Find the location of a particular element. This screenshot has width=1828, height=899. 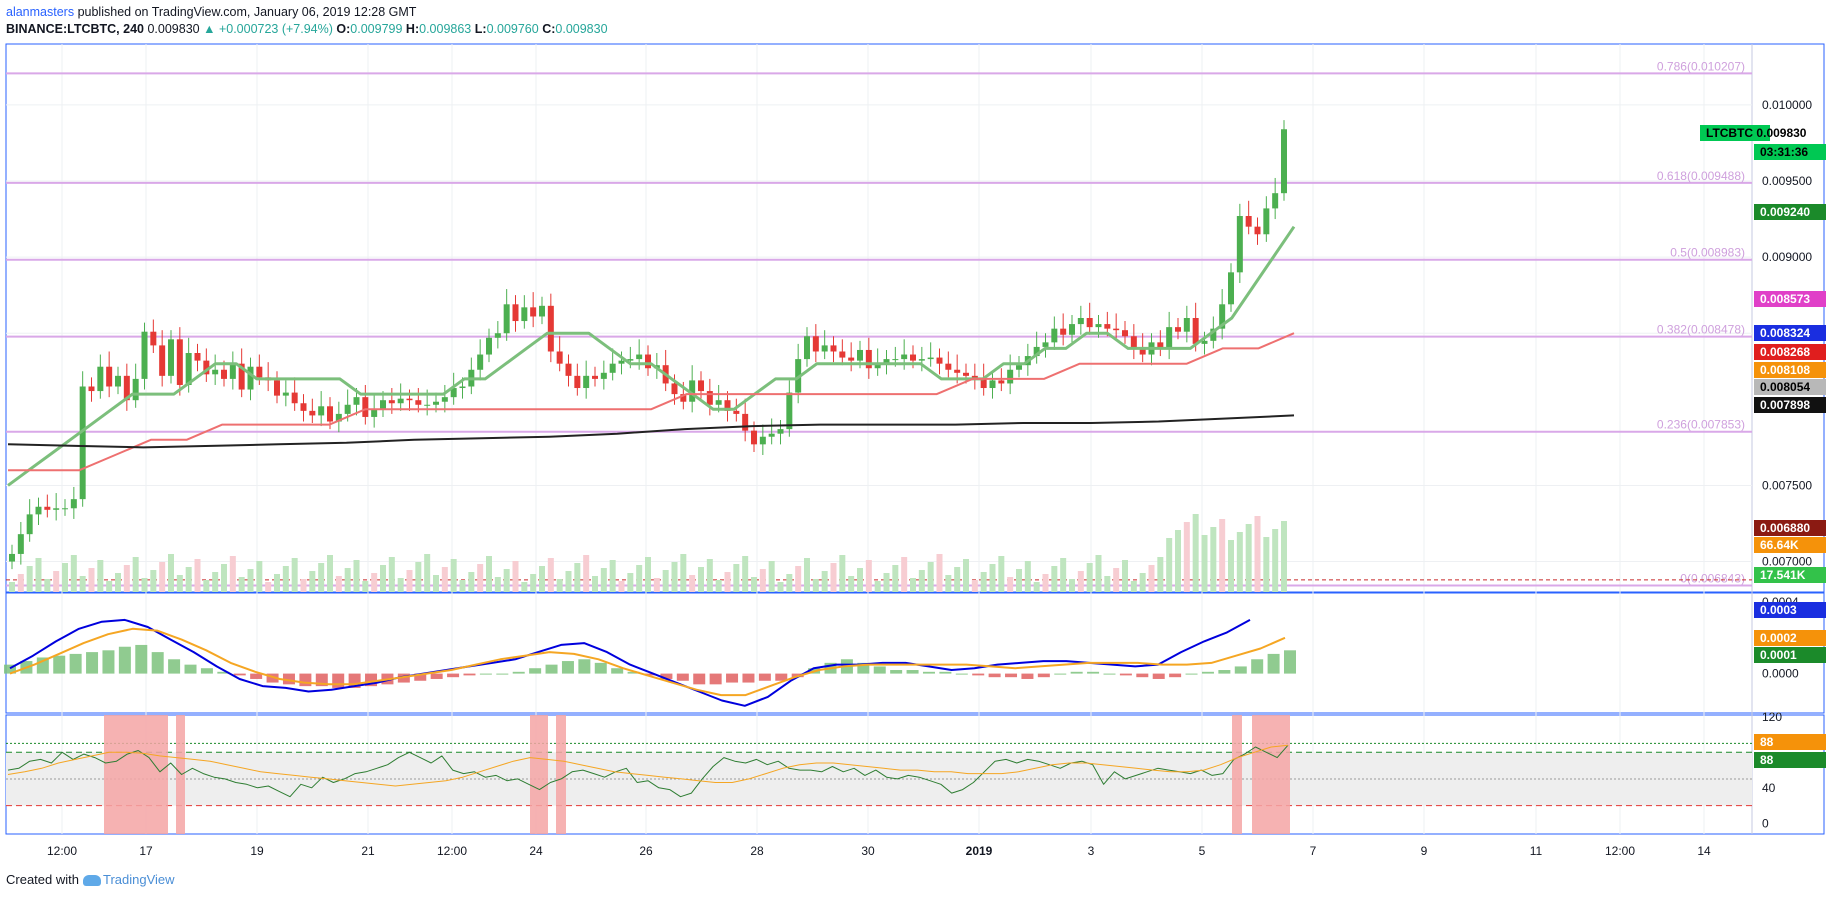

macd-line is located at coordinates (630, 662).